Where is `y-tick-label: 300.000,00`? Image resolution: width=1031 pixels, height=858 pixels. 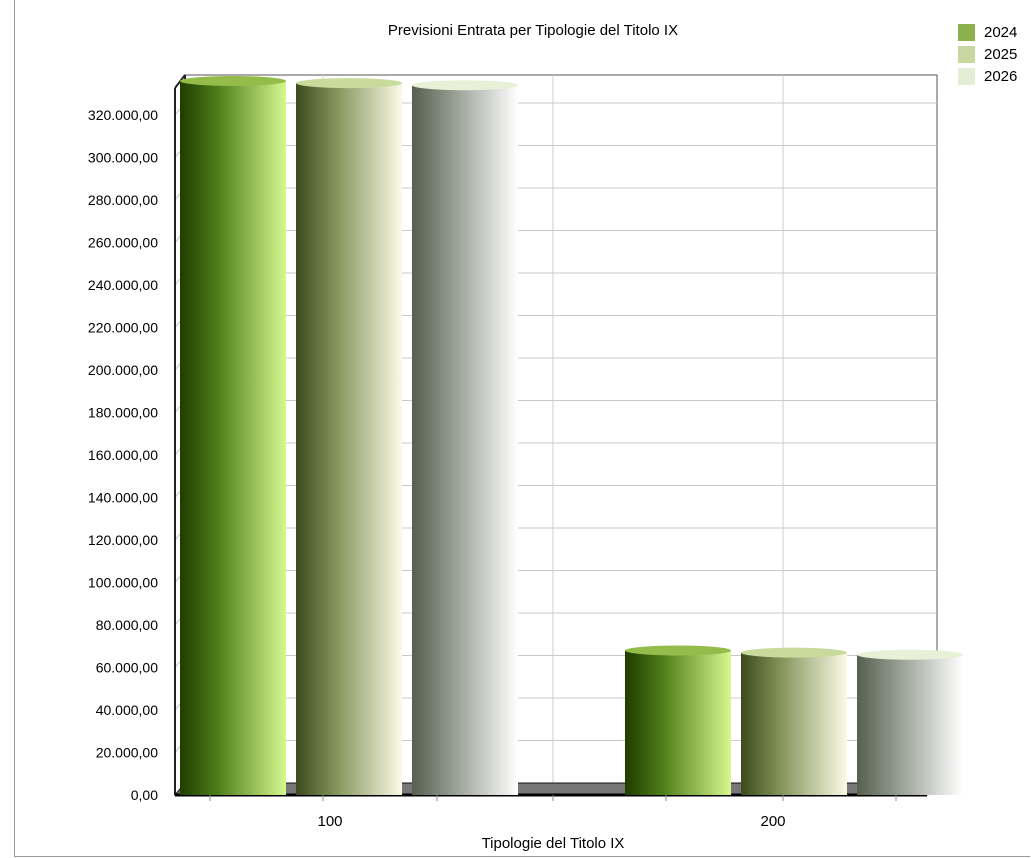
y-tick-label: 300.000,00 is located at coordinates (123, 158).